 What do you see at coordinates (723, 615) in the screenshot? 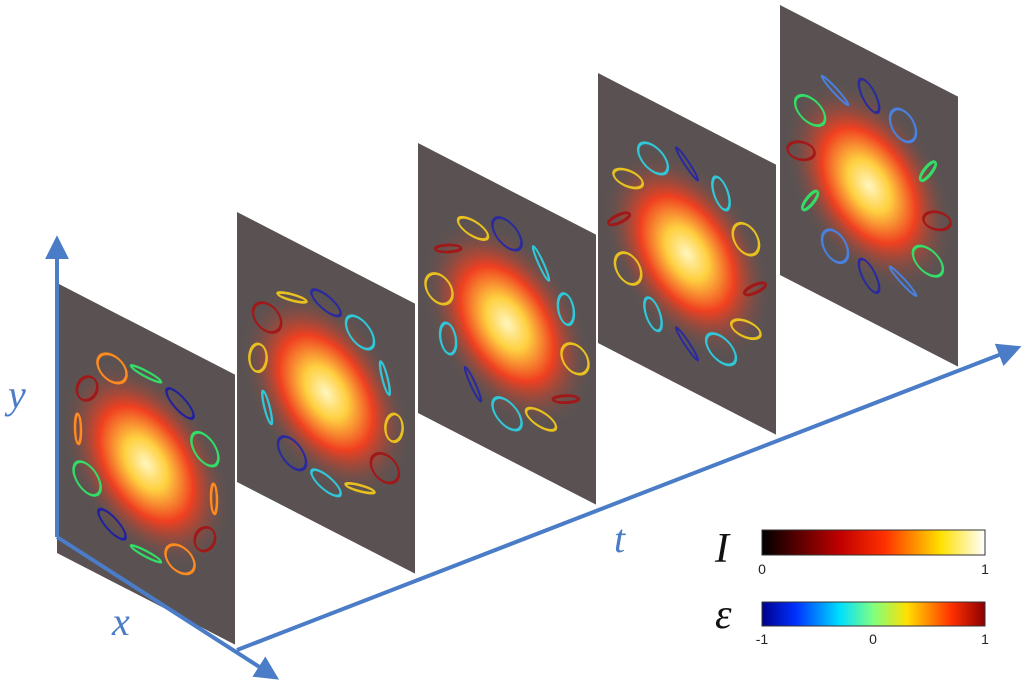
I see `ellipticity-symbol: ε` at bounding box center [723, 615].